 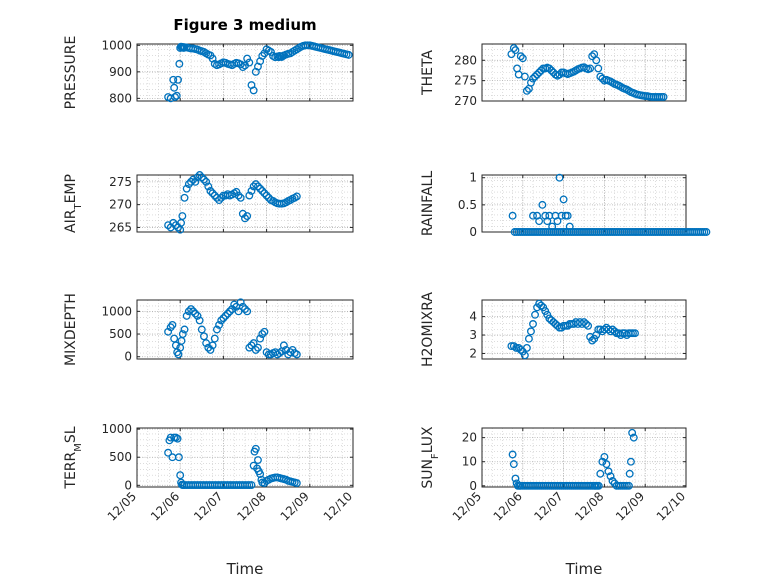 What do you see at coordinates (589, 506) in the screenshot?
I see `x-tick-label: 12/08` at bounding box center [589, 506].